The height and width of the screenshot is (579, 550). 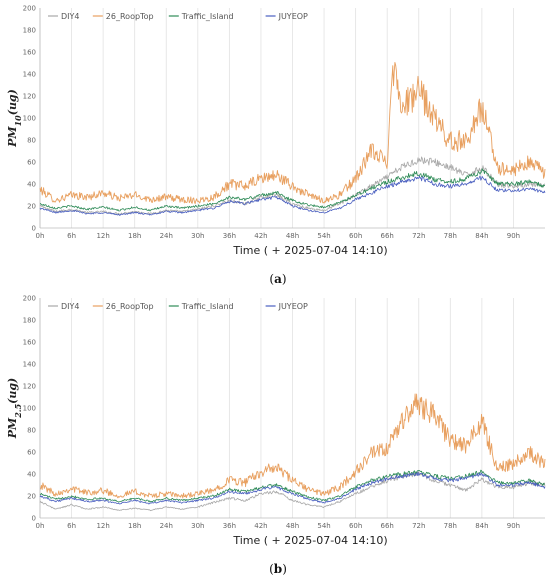 I want to click on y-axis-label: PM10(ug), so click(x=14, y=118).